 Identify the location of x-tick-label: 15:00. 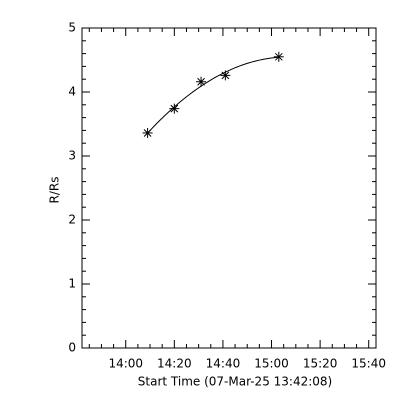
(271, 364).